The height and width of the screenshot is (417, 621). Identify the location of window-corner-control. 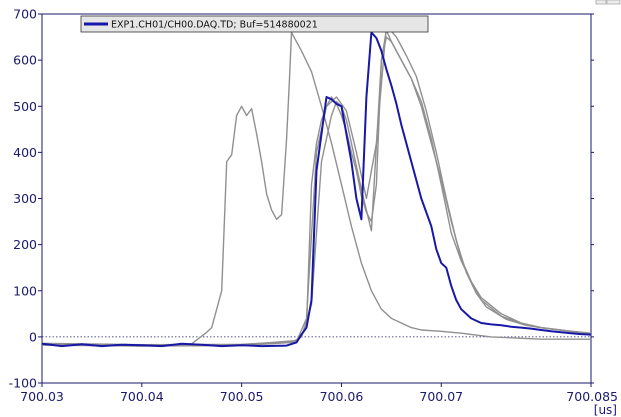
(608, 2).